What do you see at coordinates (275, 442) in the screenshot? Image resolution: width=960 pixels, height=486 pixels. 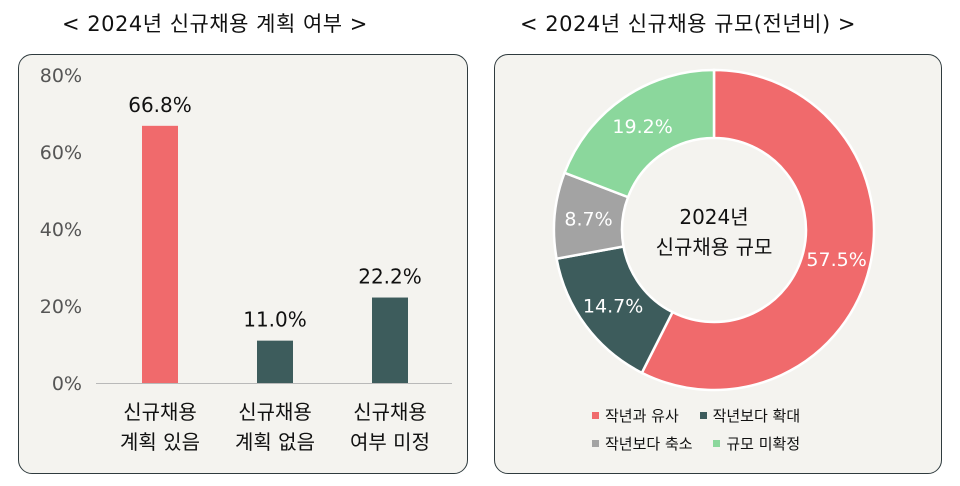 I see `x-category-label: 계획 없음` at bounding box center [275, 442].